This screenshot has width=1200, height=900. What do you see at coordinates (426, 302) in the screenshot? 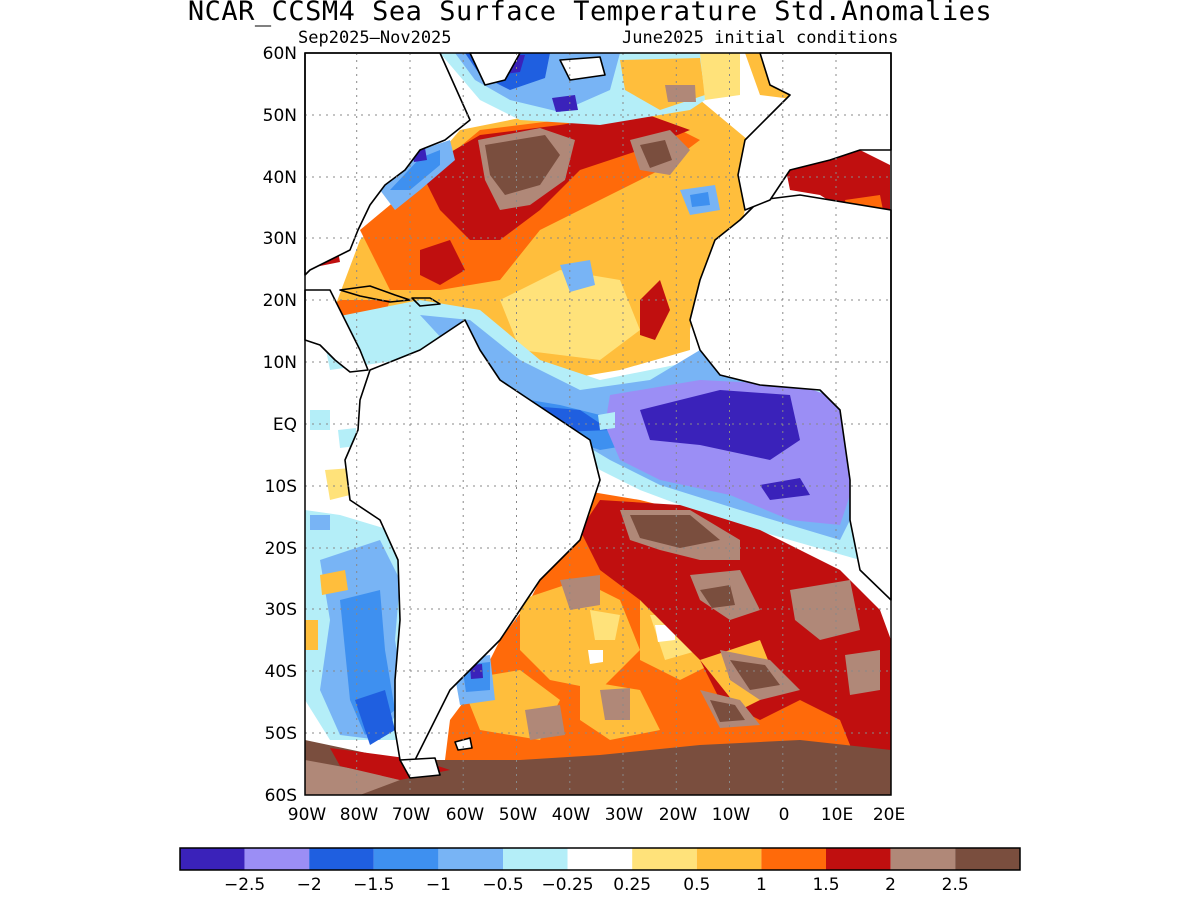
I see `hispaniola-land` at bounding box center [426, 302].